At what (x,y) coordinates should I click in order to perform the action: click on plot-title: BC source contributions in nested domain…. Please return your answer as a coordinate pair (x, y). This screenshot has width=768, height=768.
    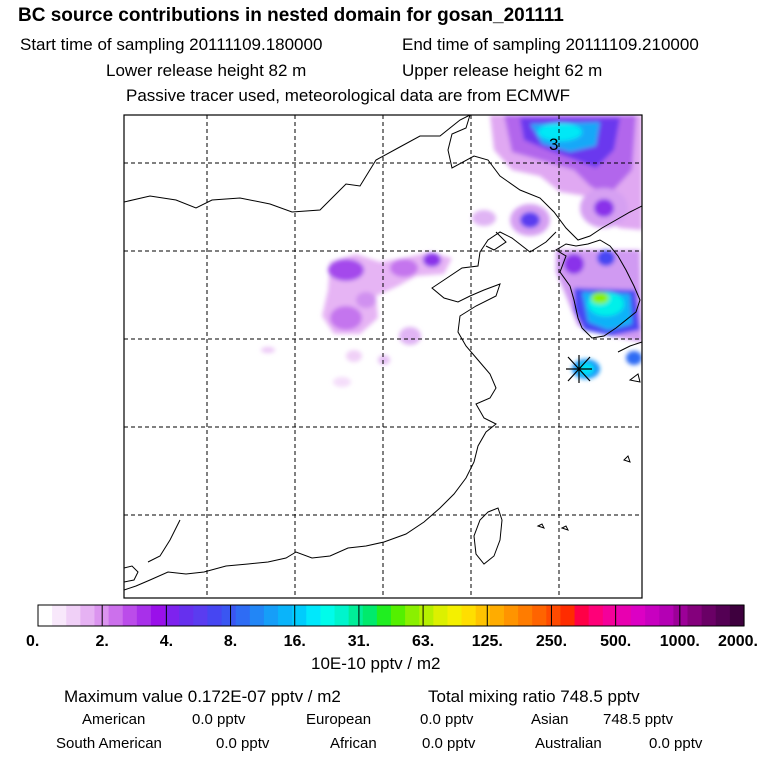
    Looking at the image, I should click on (291, 15).